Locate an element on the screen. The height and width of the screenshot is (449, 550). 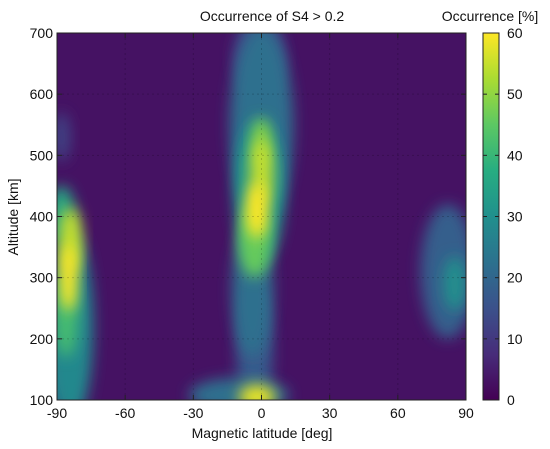
x-tick-label: 90 is located at coordinates (466, 413).